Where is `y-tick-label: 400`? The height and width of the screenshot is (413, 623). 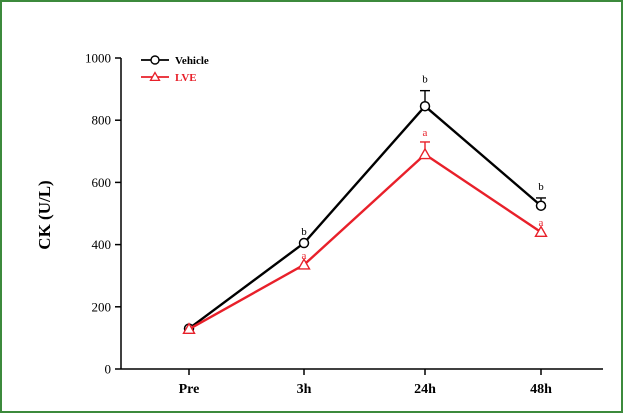 y-tick-label: 400 is located at coordinates (102, 244).